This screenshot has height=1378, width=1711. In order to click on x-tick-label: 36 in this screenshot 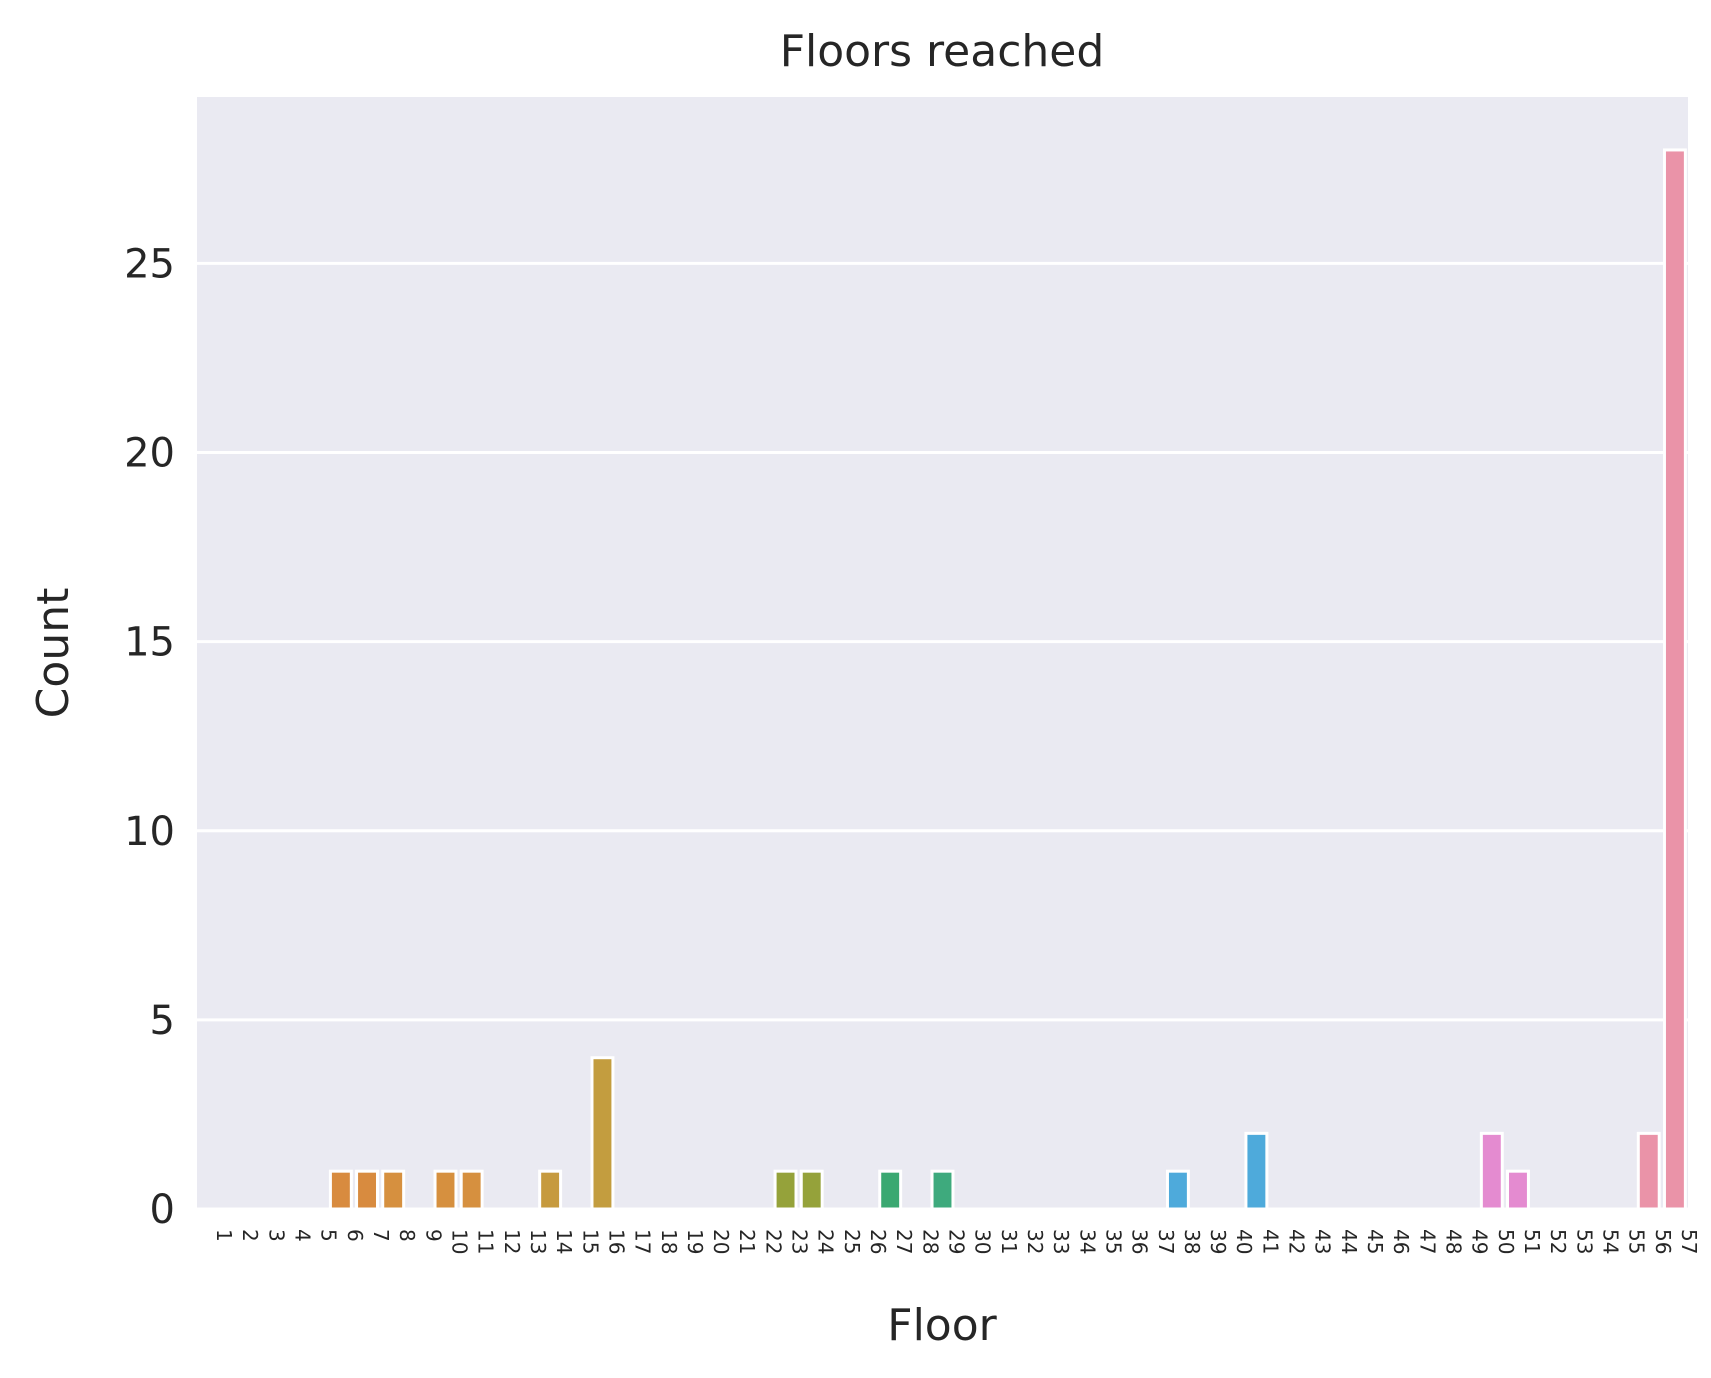, I will do `click(1140, 1241)`.